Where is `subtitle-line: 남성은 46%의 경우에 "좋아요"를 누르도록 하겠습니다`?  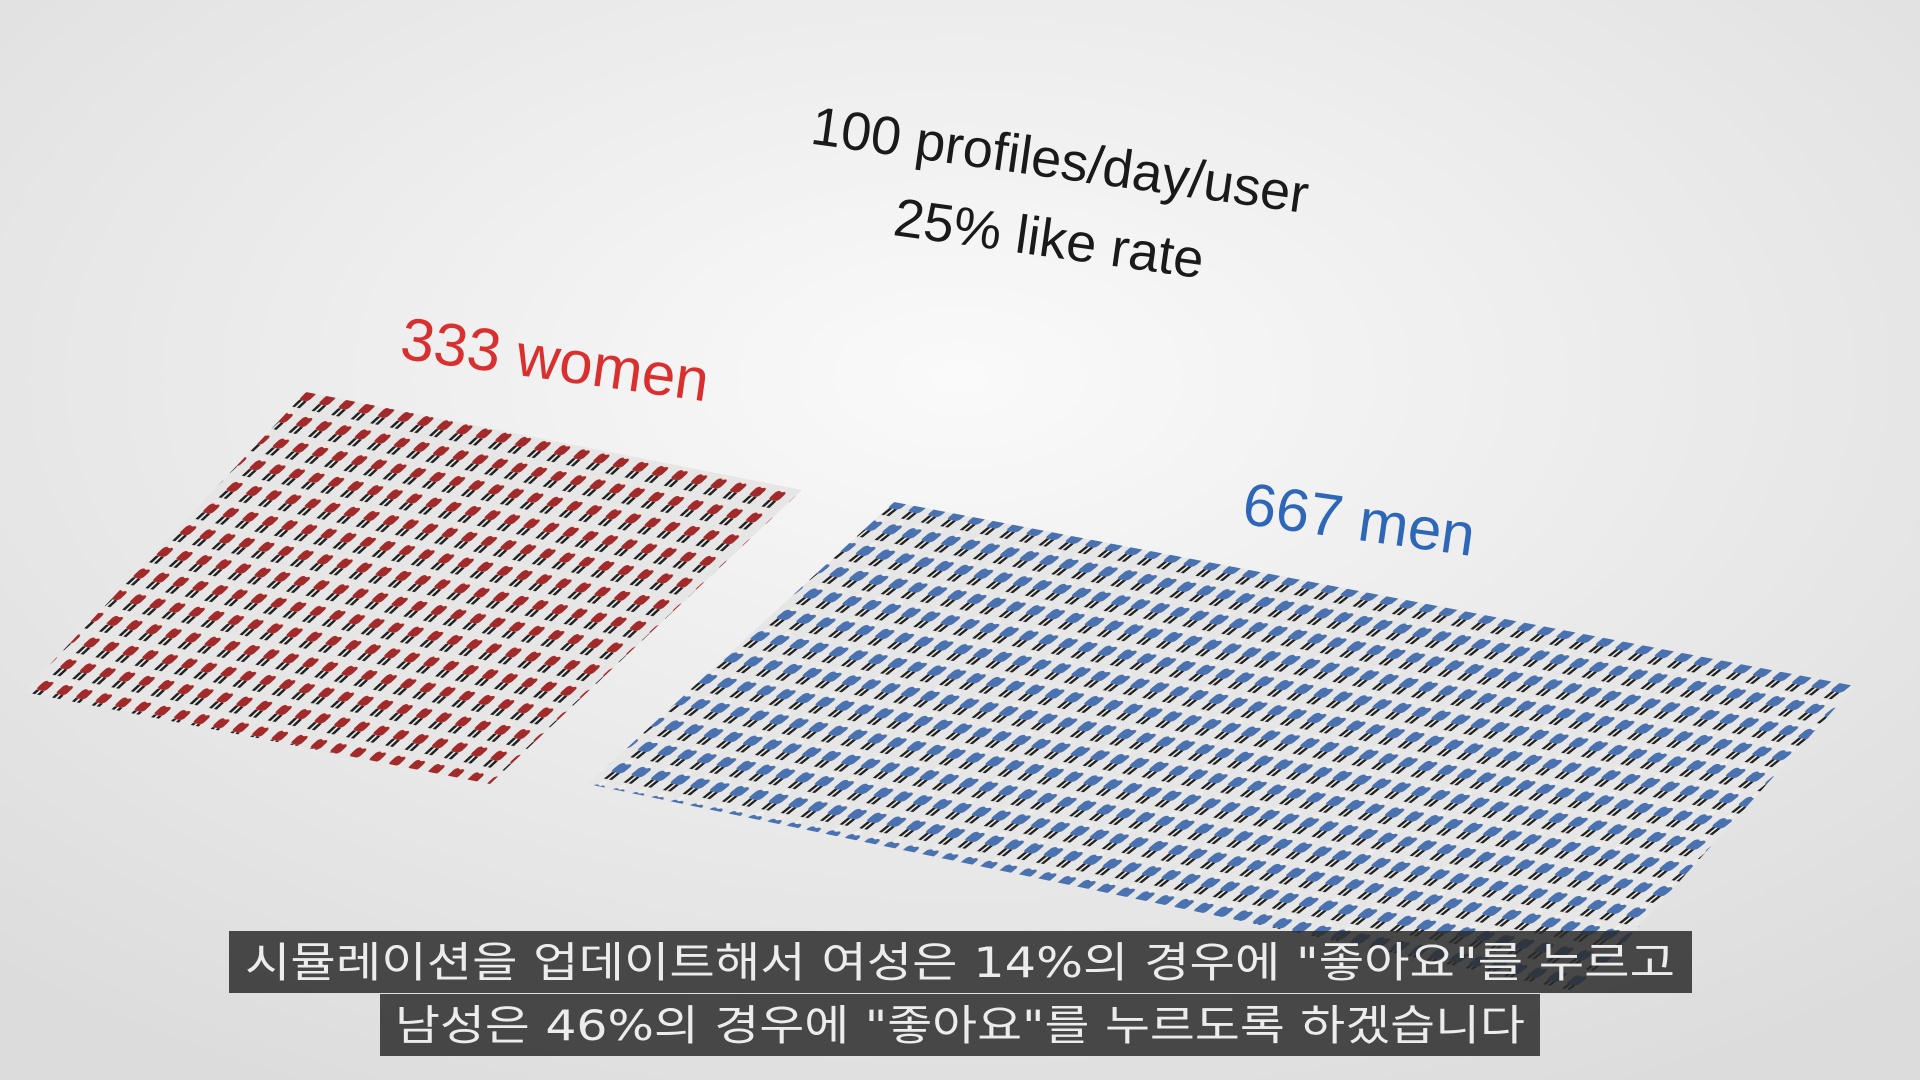
subtitle-line: 남성은 46%의 경우에 "좋아요"를 누르도록 하겠습니다 is located at coordinates (960, 1025).